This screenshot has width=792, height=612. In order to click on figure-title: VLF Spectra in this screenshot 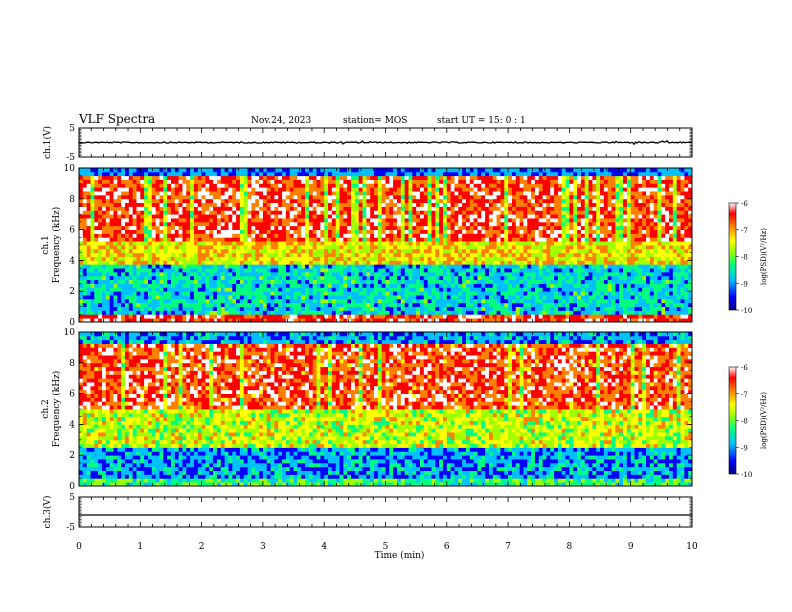, I will do `click(116, 119)`.